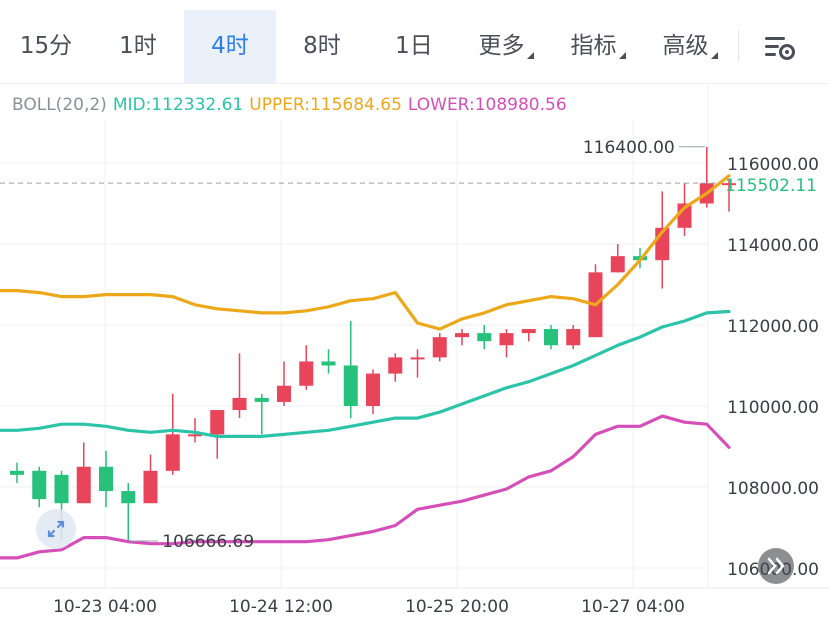 Image resolution: width=829 pixels, height=622 pixels. I want to click on tab-indicators-dropdown: 指标, so click(598, 46).